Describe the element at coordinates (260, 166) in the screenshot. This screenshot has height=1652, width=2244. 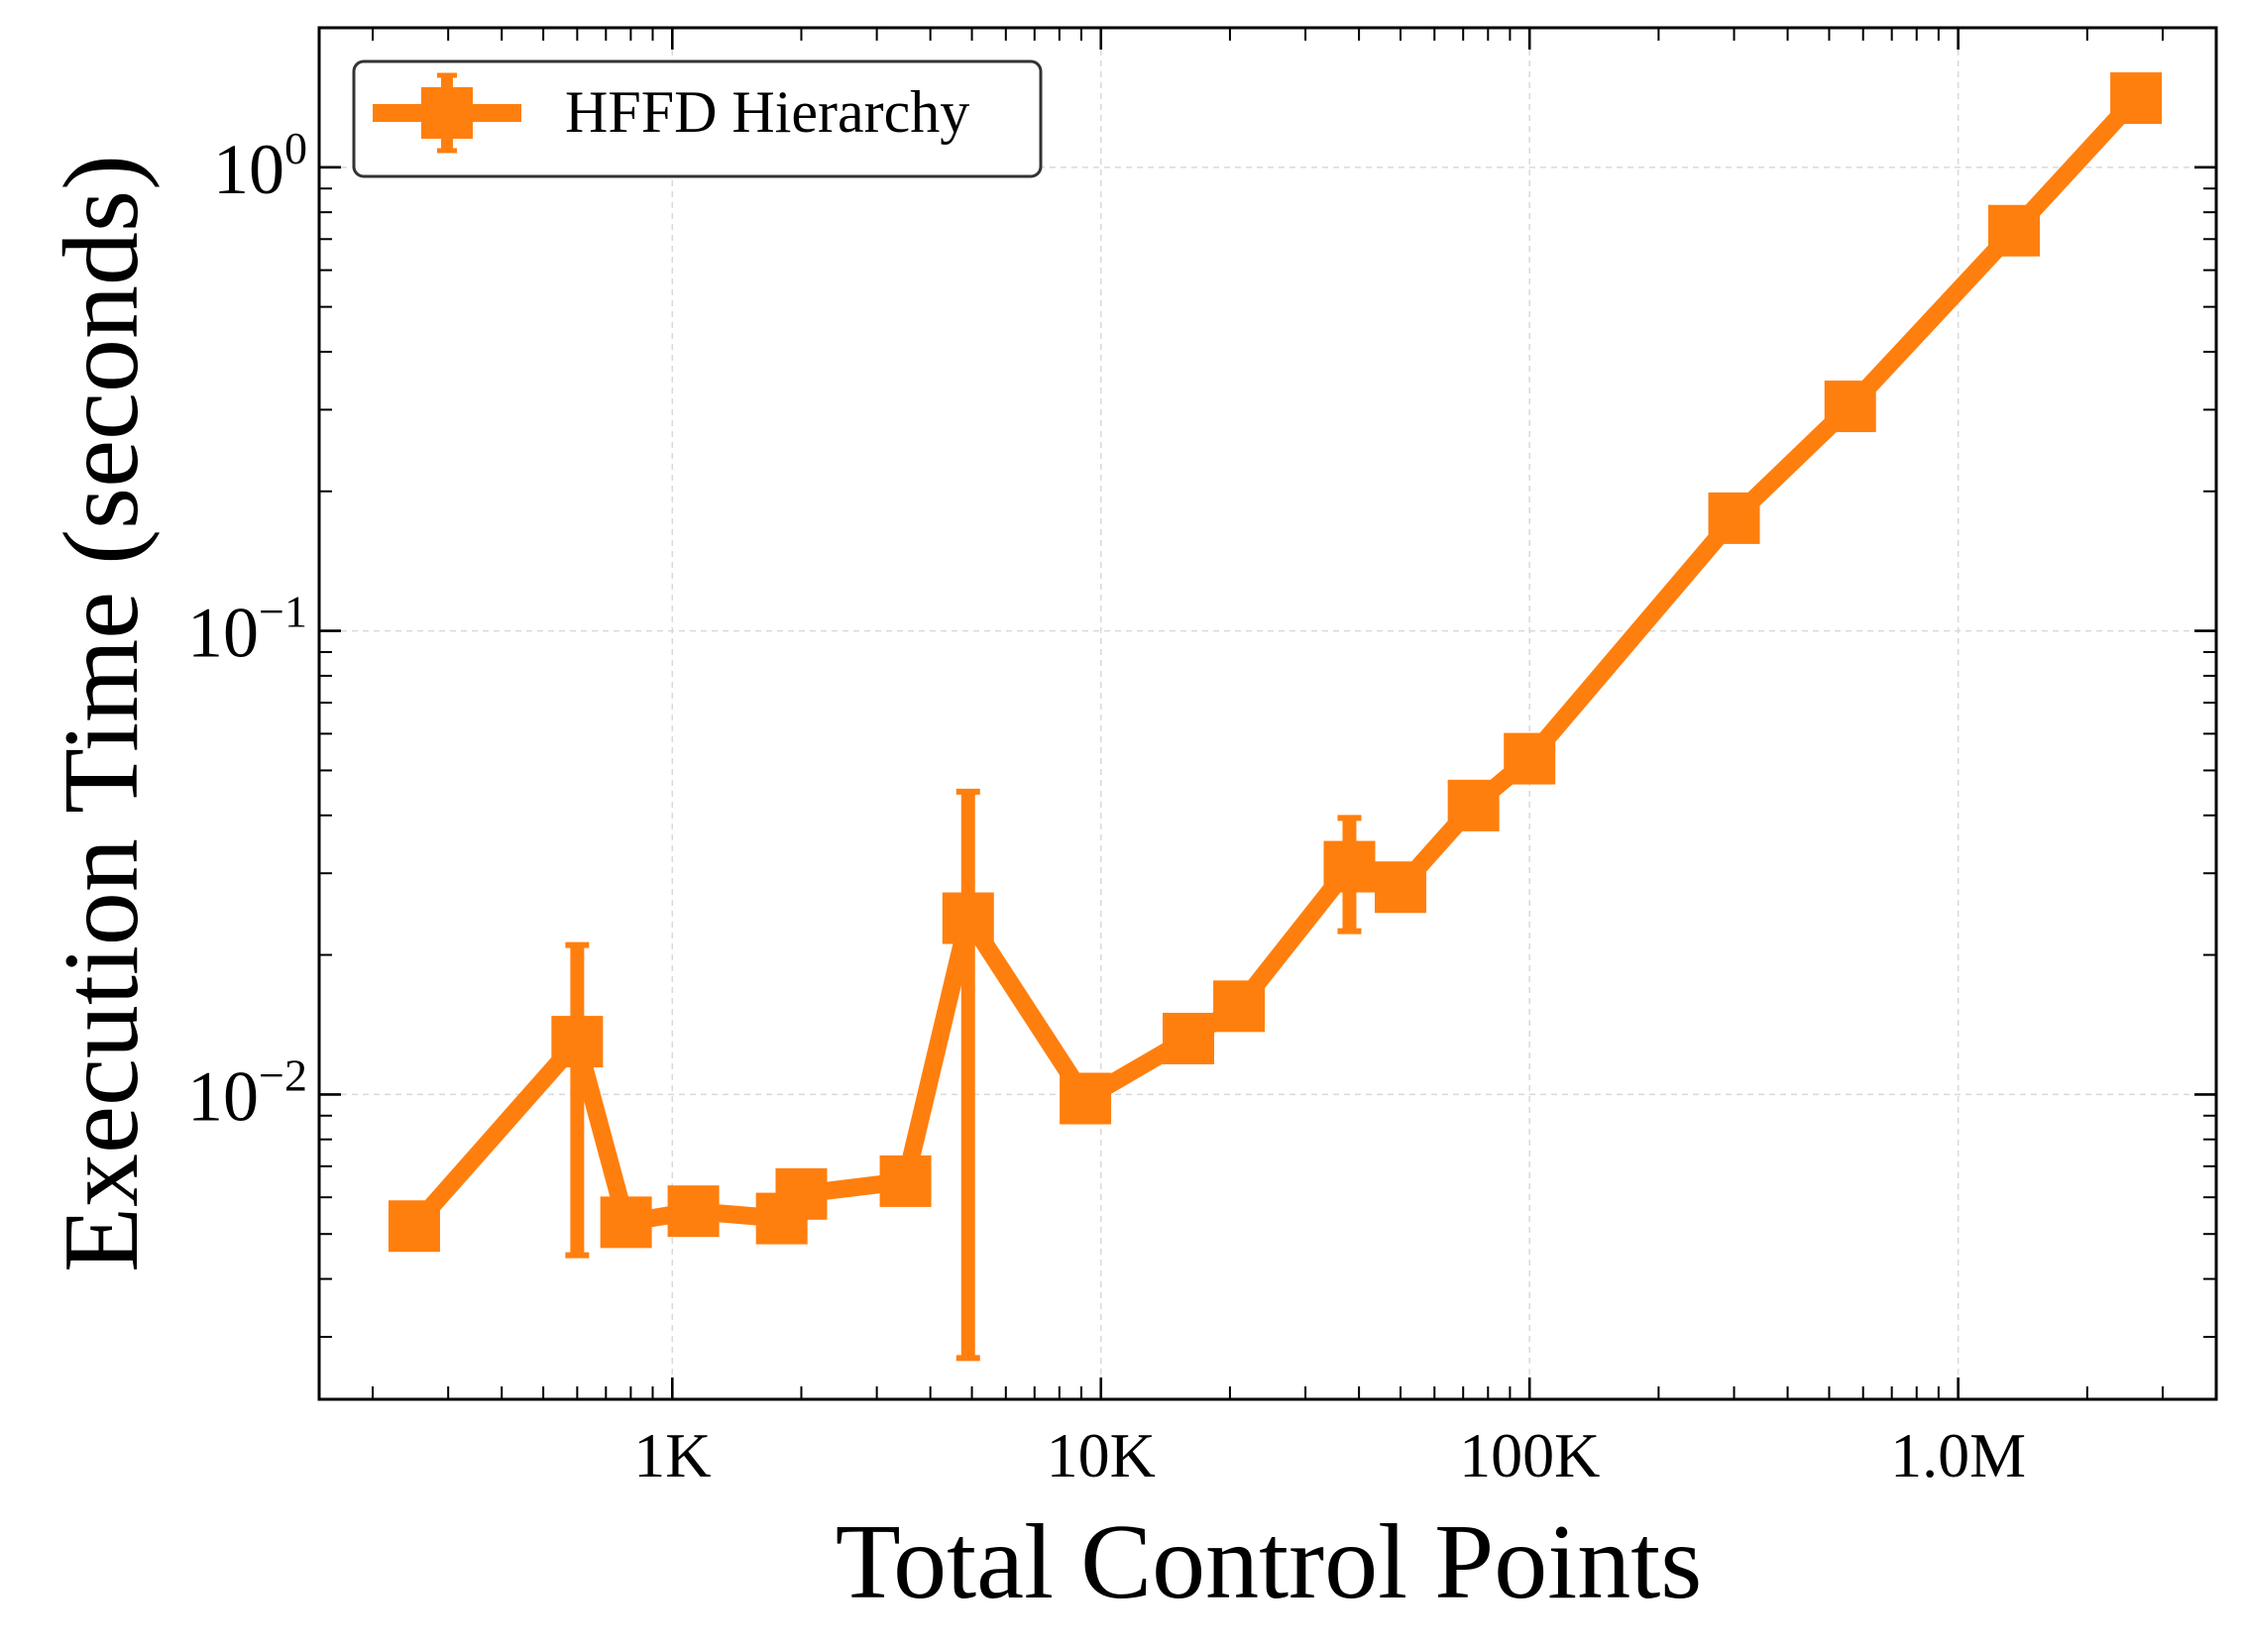
I see `y-tick-label: 10⁰` at that location.